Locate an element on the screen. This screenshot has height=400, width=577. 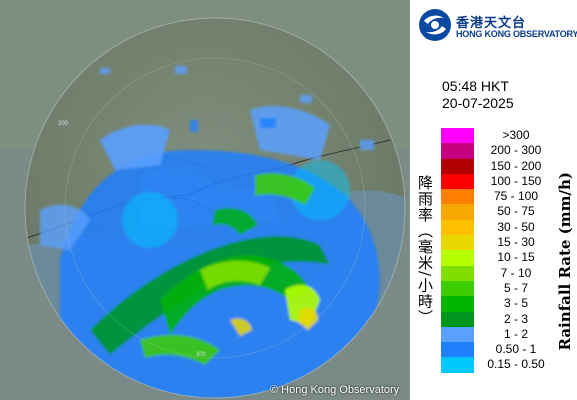
hko-logo-icon is located at coordinates (435, 25).